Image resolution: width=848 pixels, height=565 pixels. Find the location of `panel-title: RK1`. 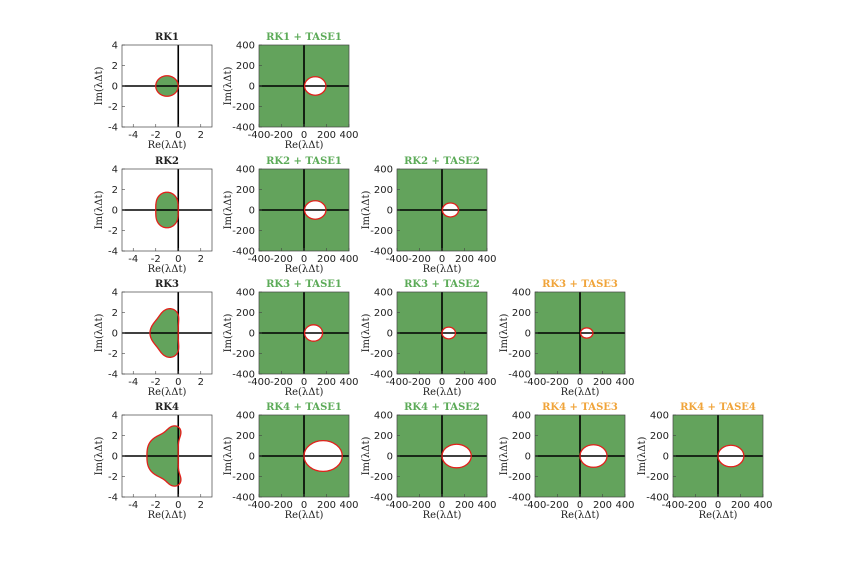

panel-title: RK1 is located at coordinates (167, 37).